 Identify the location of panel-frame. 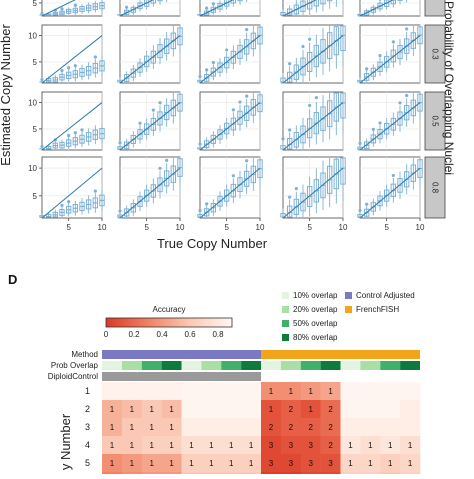
(72, 54).